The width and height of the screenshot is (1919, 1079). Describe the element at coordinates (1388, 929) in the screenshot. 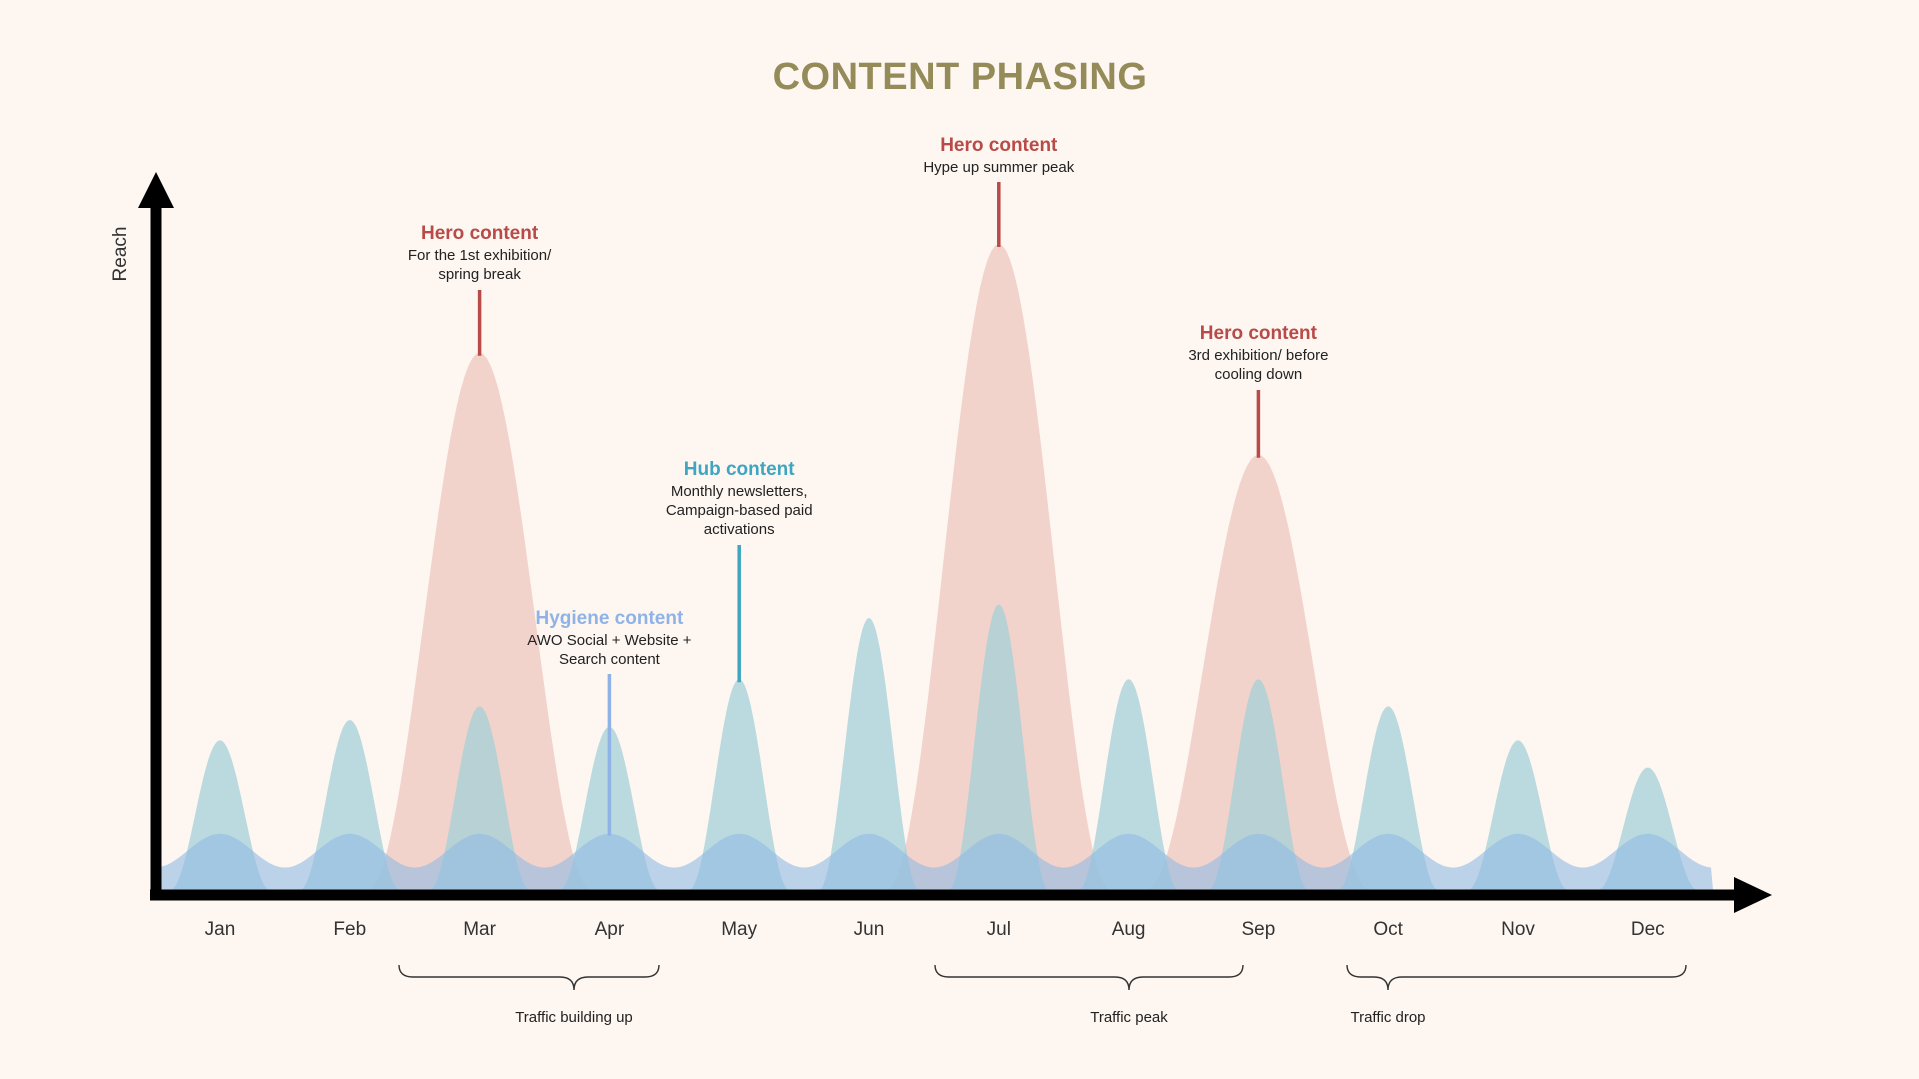

I see `x-tick-oct: Oct` at that location.